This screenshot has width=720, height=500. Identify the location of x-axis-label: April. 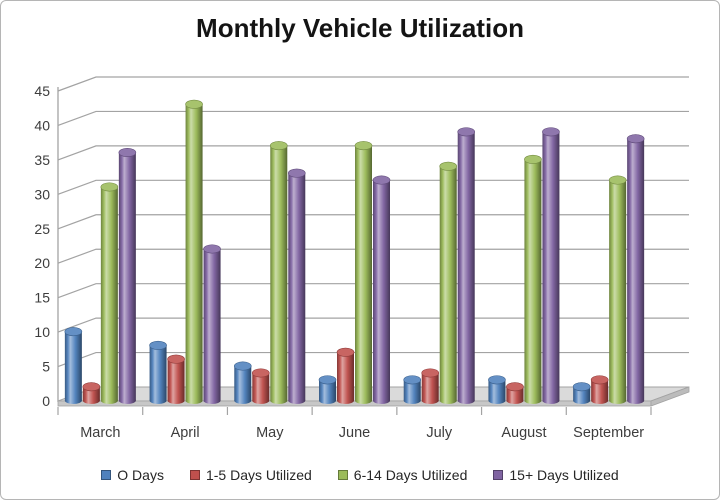
(185, 433).